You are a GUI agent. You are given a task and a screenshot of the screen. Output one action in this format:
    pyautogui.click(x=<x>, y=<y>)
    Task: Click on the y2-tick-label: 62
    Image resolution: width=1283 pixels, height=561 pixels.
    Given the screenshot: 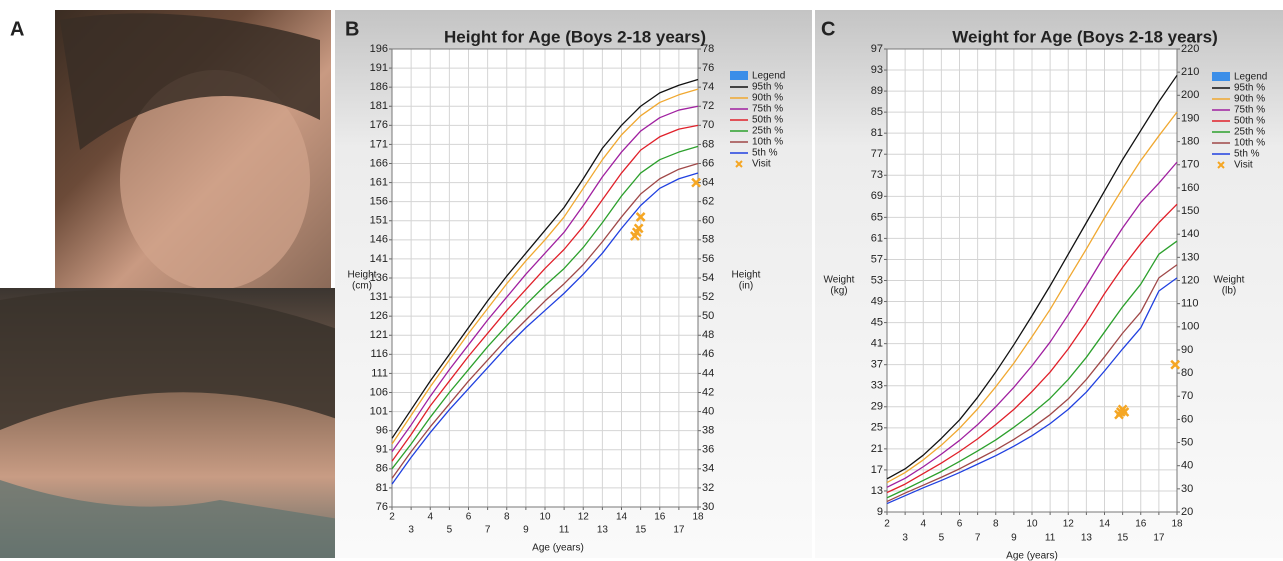 What is the action you would take?
    pyautogui.click(x=708, y=202)
    